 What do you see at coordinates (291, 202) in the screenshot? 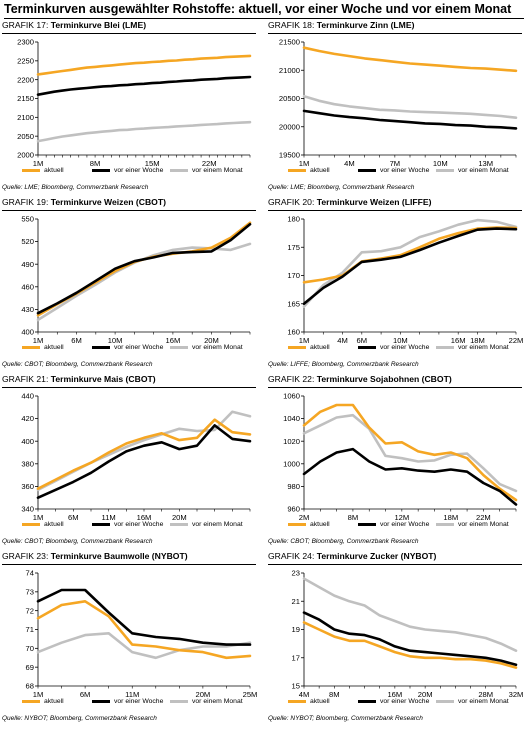
I see `chart-label: GRAFIK 20:` at bounding box center [291, 202].